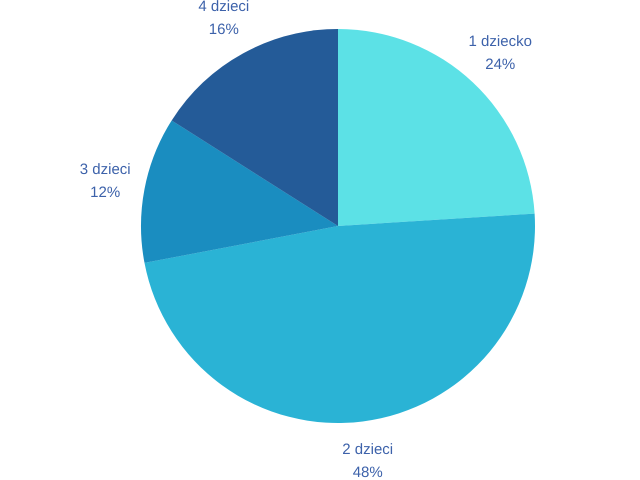 Image resolution: width=640 pixels, height=480 pixels. I want to click on data-label: 24%, so click(500, 64).